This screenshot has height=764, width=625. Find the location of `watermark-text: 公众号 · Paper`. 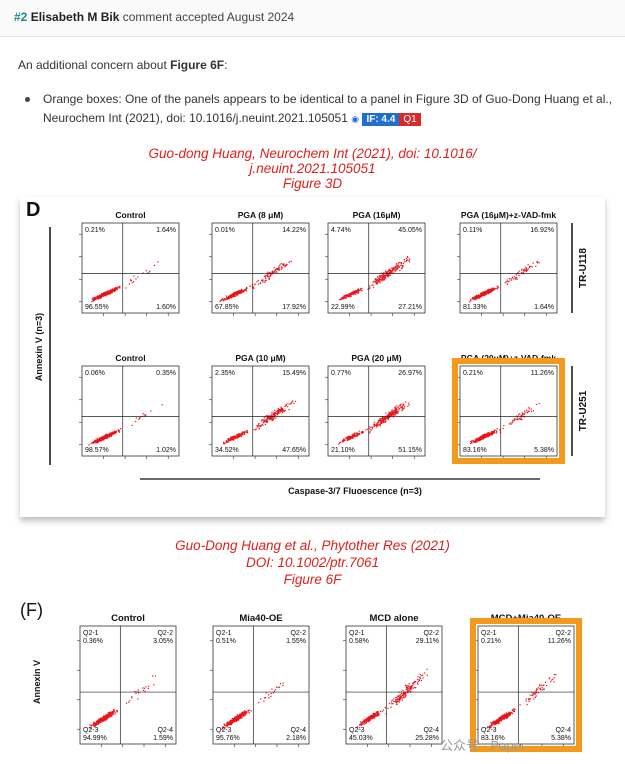

watermark-text: 公众号 · Paper is located at coordinates (483, 745).